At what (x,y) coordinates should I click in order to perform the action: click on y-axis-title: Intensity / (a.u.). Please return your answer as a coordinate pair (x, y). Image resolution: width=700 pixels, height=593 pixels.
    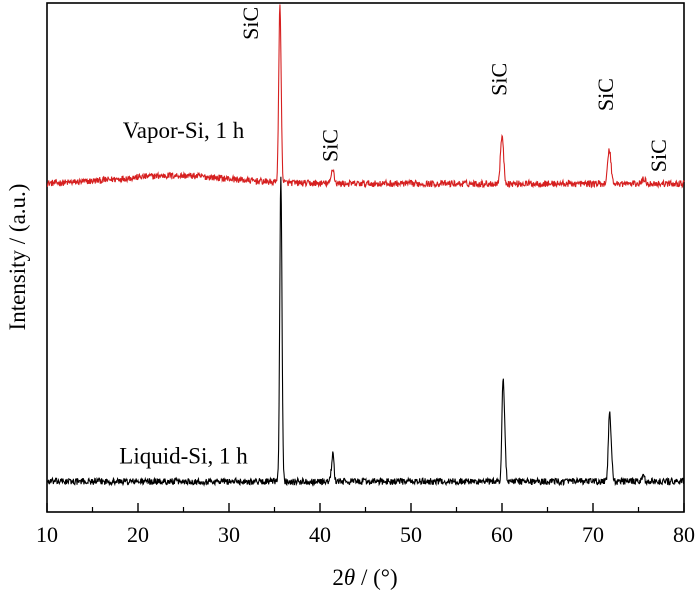
    Looking at the image, I should click on (17, 257).